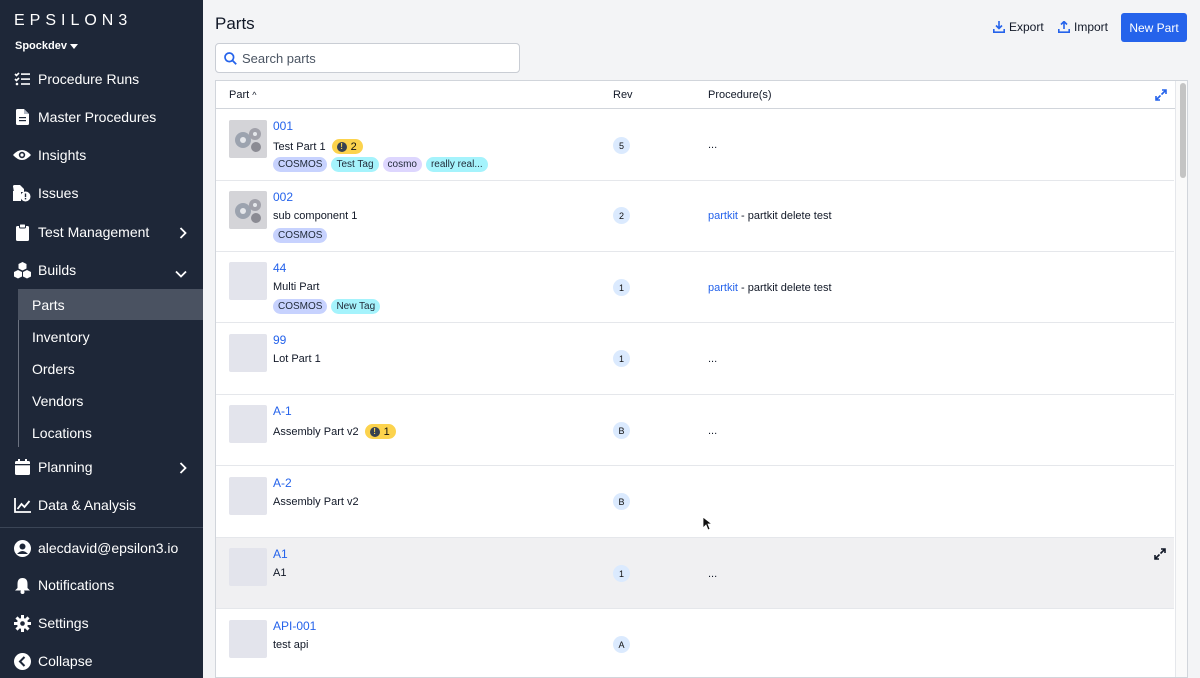  What do you see at coordinates (280, 268) in the screenshot?
I see `part-id-link: 44` at bounding box center [280, 268].